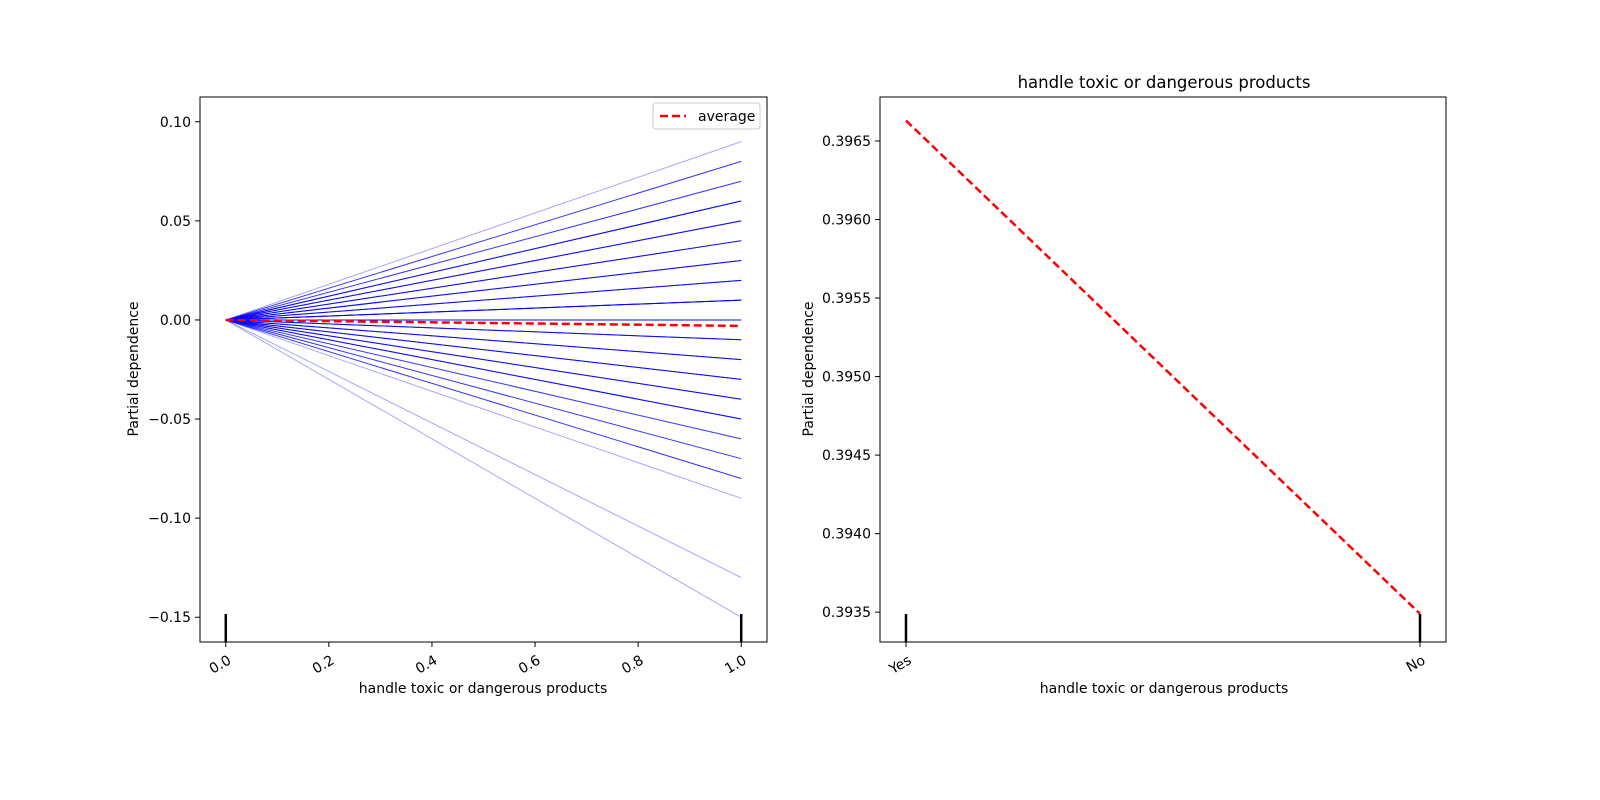 The height and width of the screenshot is (800, 1600). What do you see at coordinates (809, 368) in the screenshot?
I see `right-y-axis-label: Partial dependence` at bounding box center [809, 368].